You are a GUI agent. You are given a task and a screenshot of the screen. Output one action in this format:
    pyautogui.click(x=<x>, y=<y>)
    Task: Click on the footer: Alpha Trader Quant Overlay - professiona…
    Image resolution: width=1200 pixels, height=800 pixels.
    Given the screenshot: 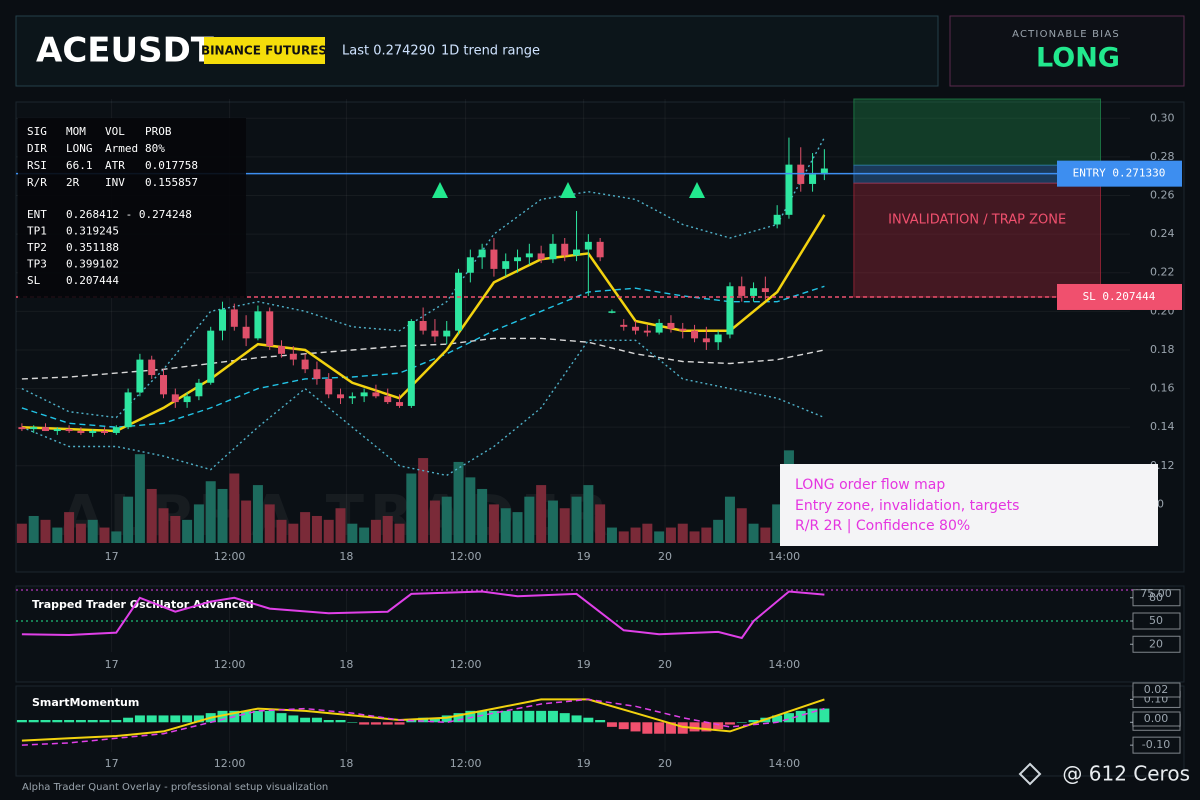 What is the action you would take?
    pyautogui.click(x=175, y=787)
    